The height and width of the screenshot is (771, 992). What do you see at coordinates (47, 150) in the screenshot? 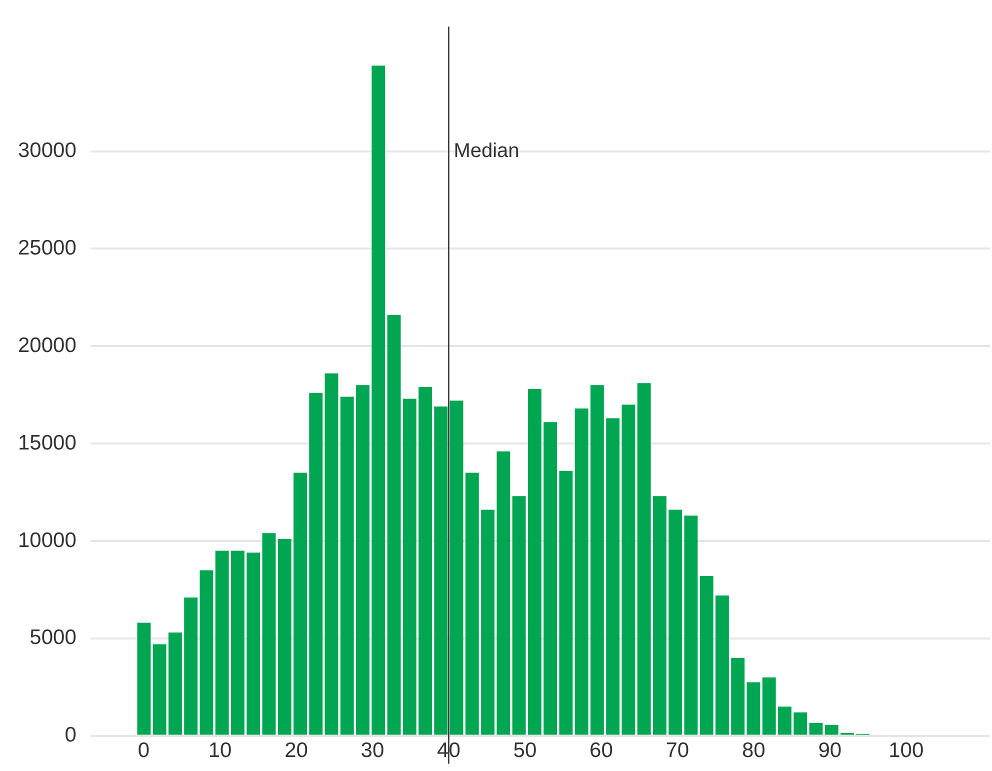
I see `y-tick-label: 30000` at bounding box center [47, 150].